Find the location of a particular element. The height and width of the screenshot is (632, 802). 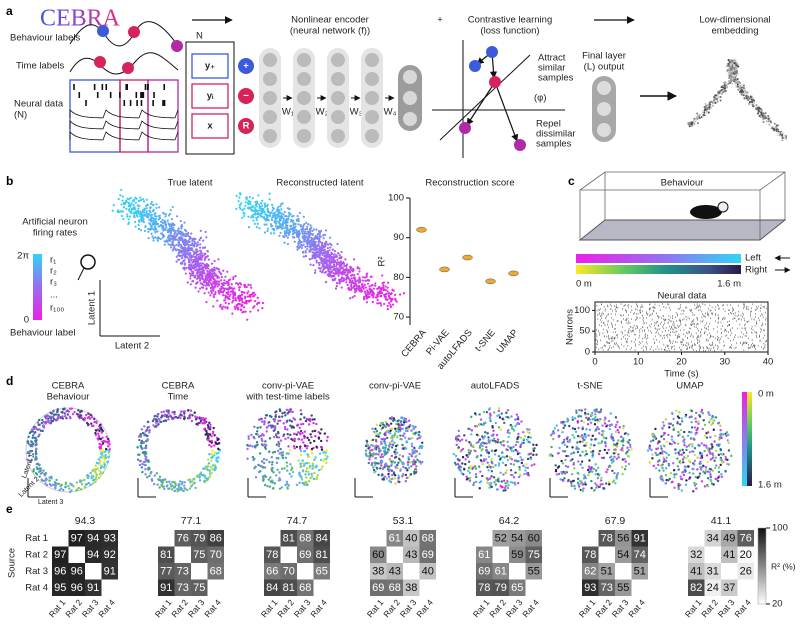

x-tick-label: 20 is located at coordinates (681, 362).